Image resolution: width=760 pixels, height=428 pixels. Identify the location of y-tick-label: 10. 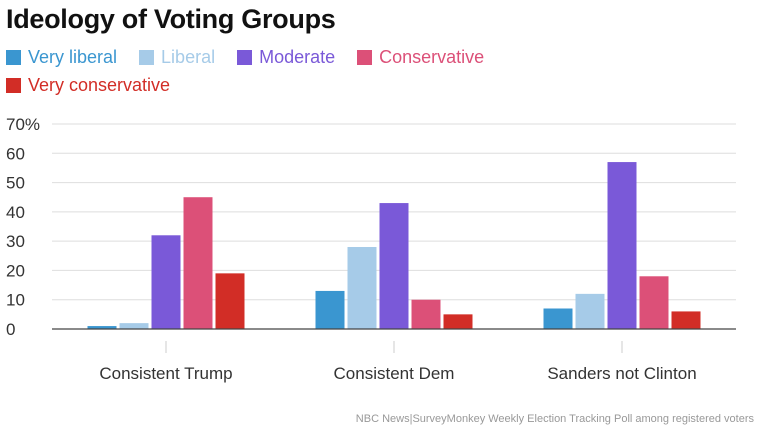
(15, 300).